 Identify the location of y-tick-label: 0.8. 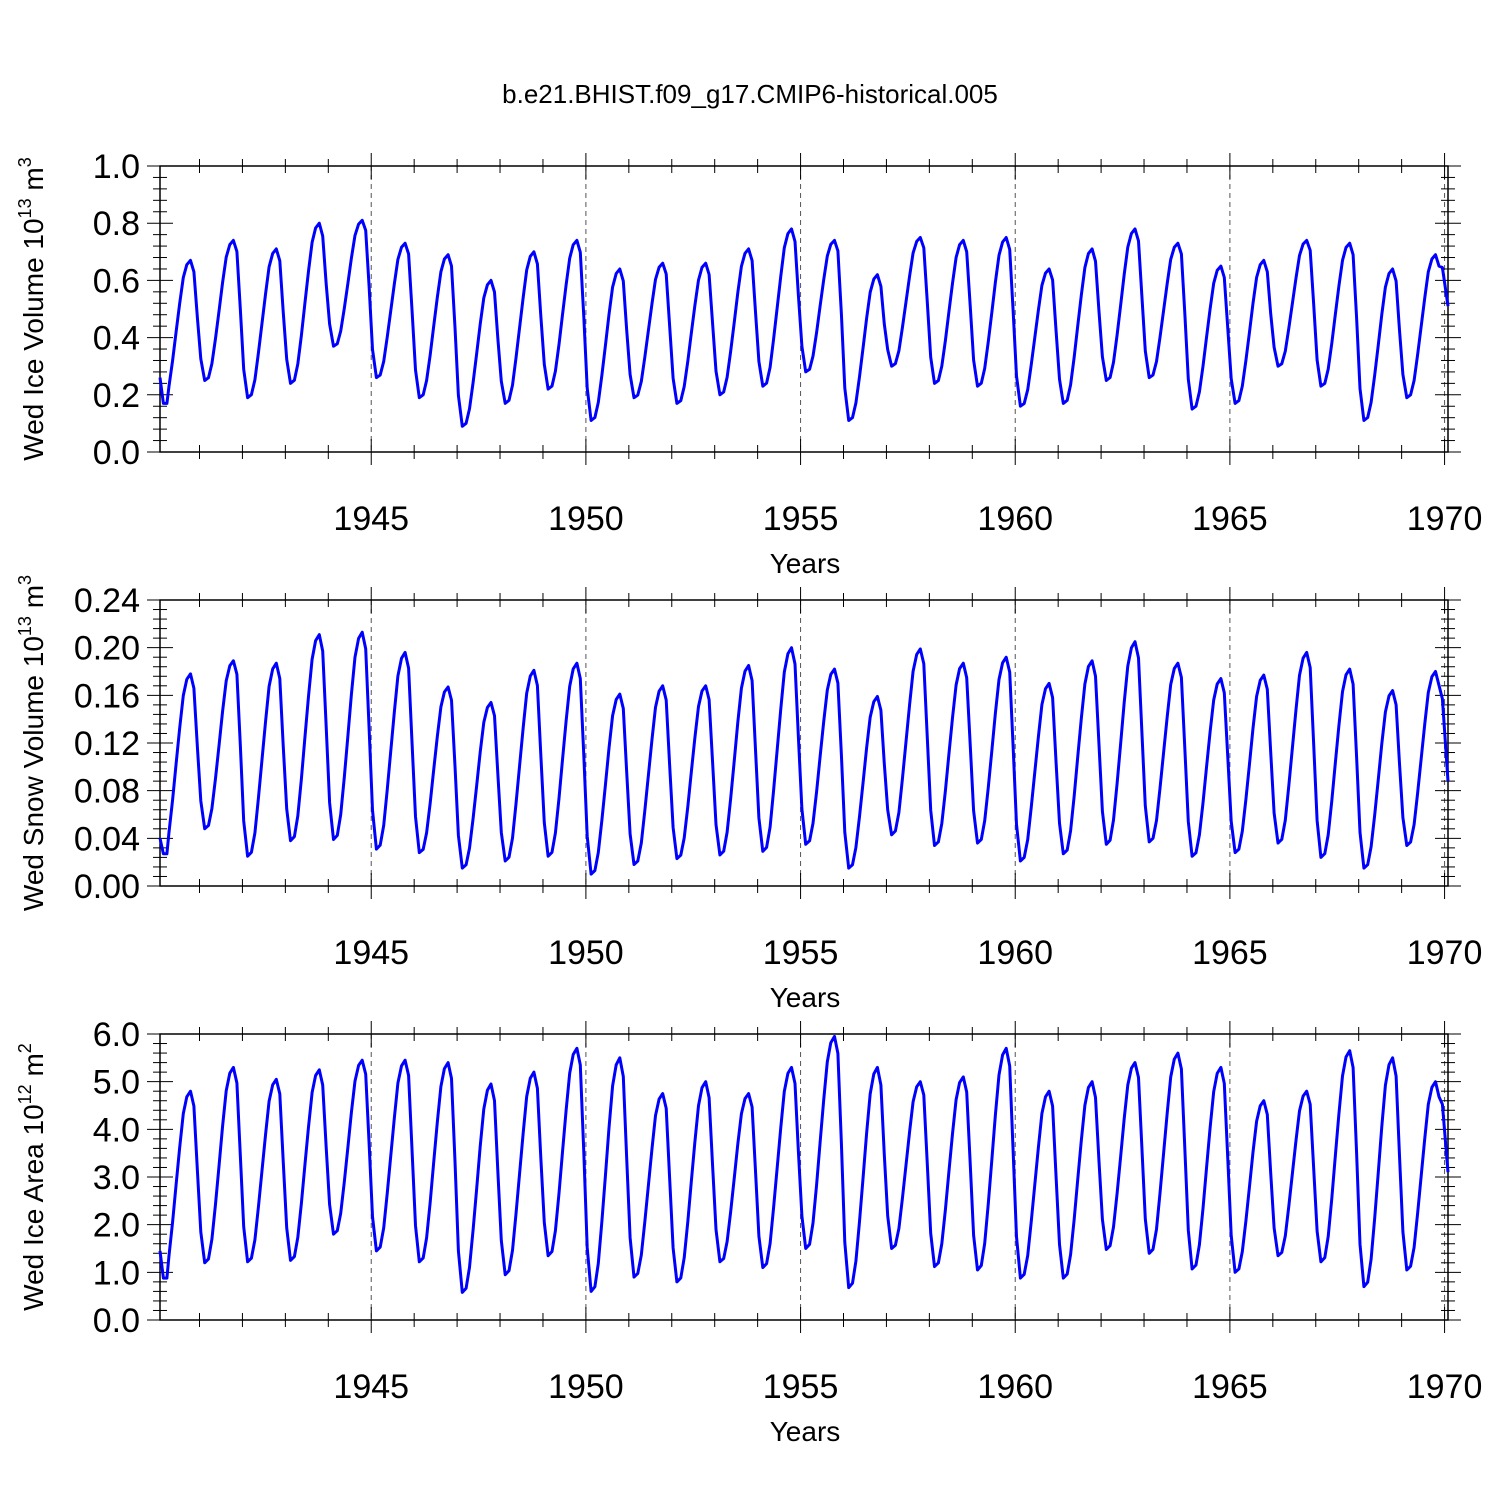
(116, 224).